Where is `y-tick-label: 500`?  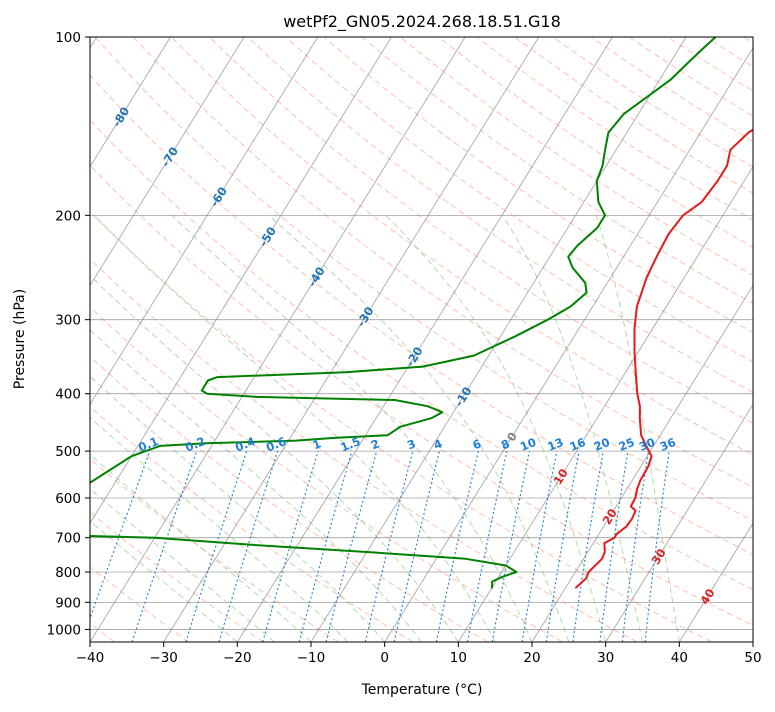
y-tick-label: 500 is located at coordinates (68, 452).